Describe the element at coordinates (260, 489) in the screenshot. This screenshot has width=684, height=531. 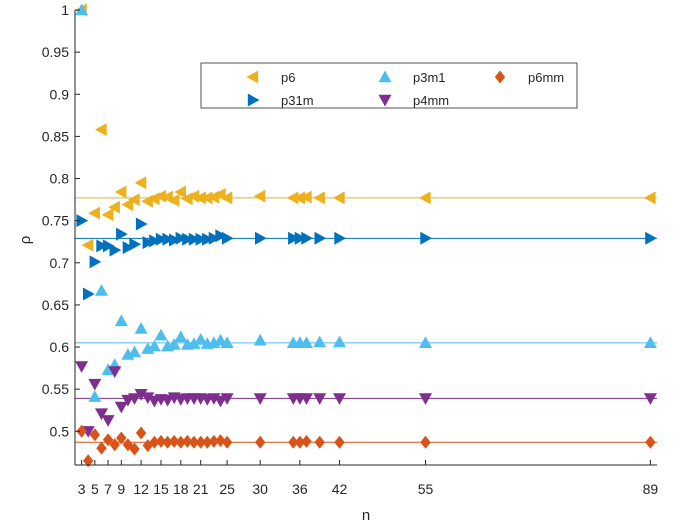
I see `x-tick-label: 30` at that location.